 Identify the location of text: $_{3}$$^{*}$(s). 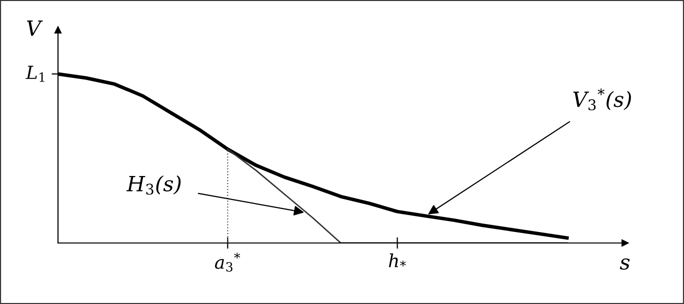
(609, 99).